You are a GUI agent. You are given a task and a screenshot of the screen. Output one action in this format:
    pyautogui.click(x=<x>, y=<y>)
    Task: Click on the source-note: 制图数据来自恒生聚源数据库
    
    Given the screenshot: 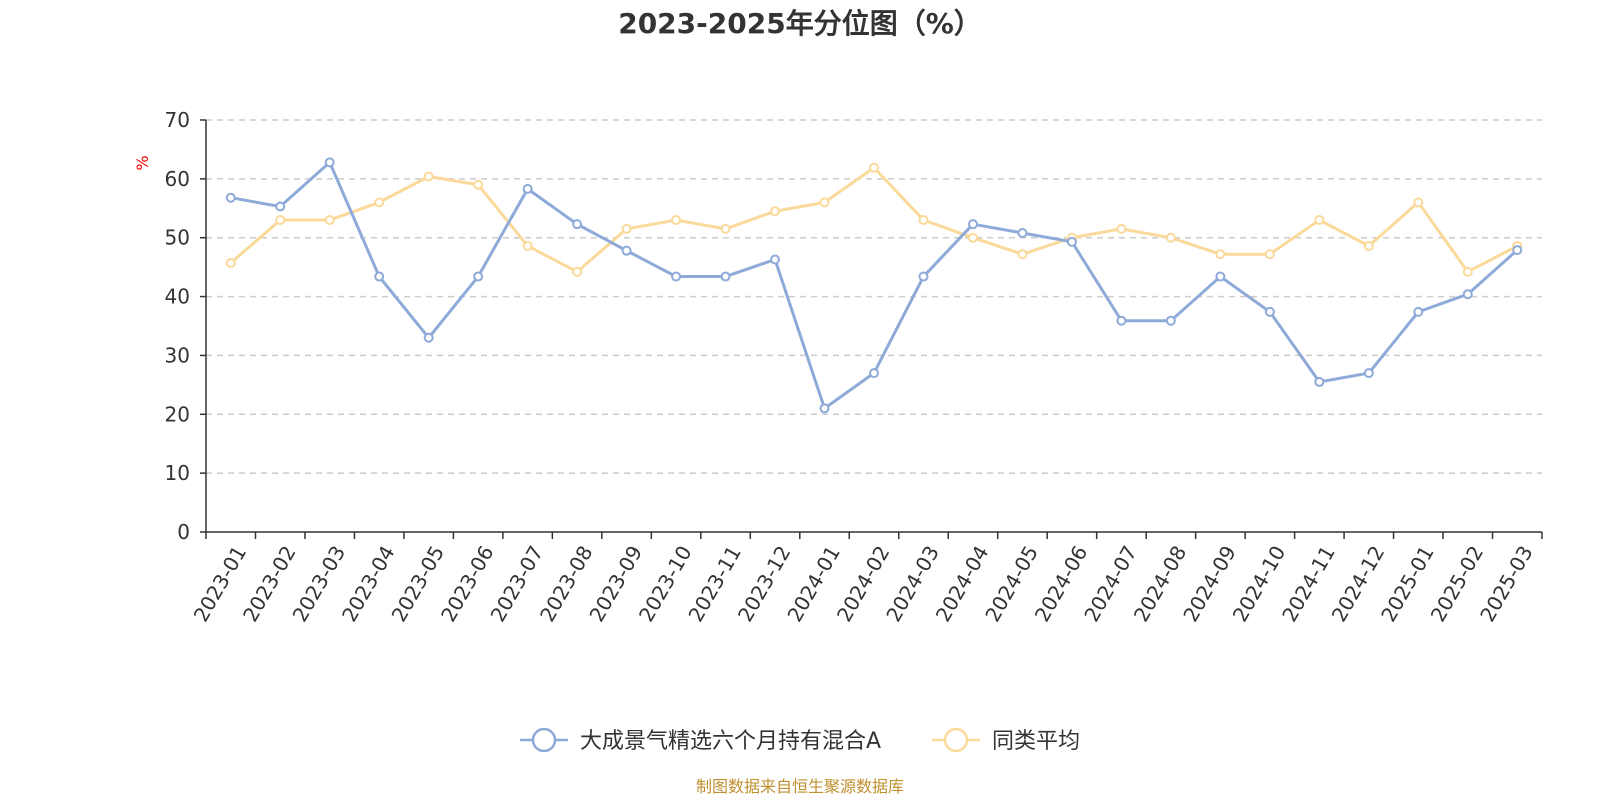 What is the action you would take?
    pyautogui.click(x=800, y=786)
    